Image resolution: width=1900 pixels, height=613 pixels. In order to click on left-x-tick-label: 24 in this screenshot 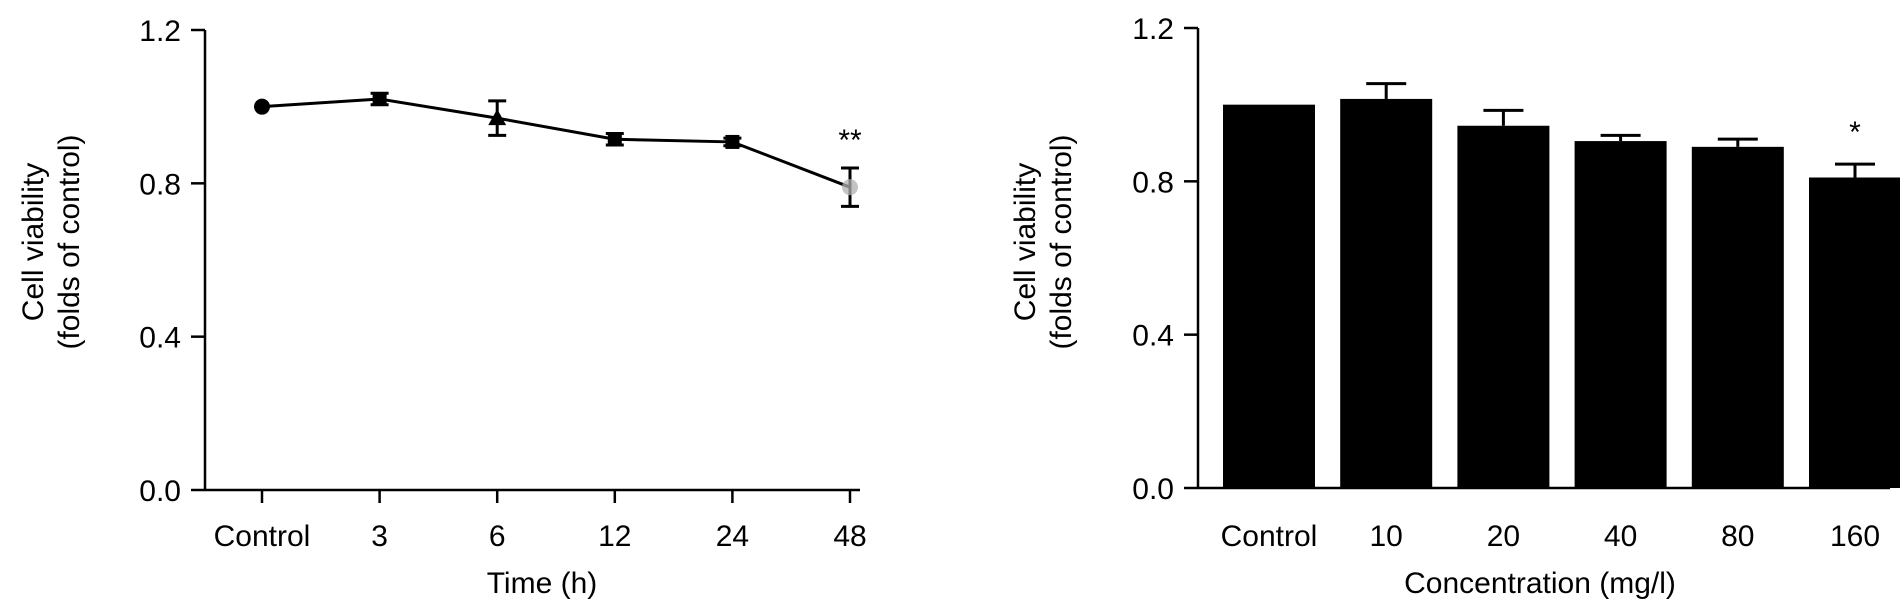, I will do `click(732, 536)`.